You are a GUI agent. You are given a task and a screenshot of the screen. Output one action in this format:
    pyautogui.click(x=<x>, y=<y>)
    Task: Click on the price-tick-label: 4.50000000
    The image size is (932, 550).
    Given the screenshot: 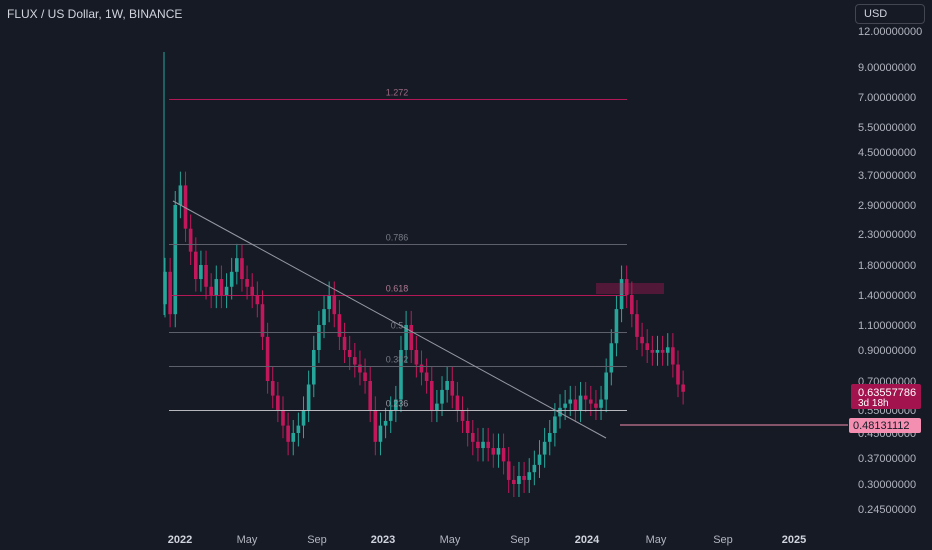 What is the action you would take?
    pyautogui.click(x=887, y=153)
    